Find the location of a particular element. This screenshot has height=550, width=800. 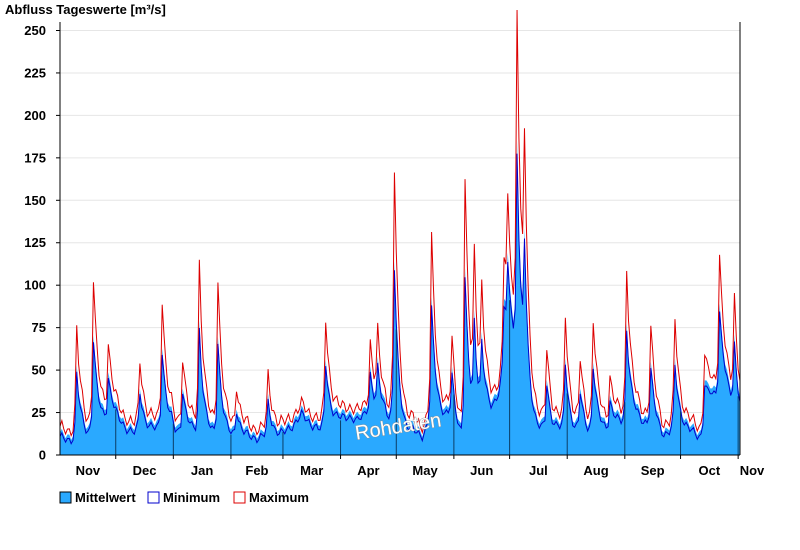

y-axis-ticks: 0 25 50 75 100 125 150 175 200 225 250 is located at coordinates (42, 243).